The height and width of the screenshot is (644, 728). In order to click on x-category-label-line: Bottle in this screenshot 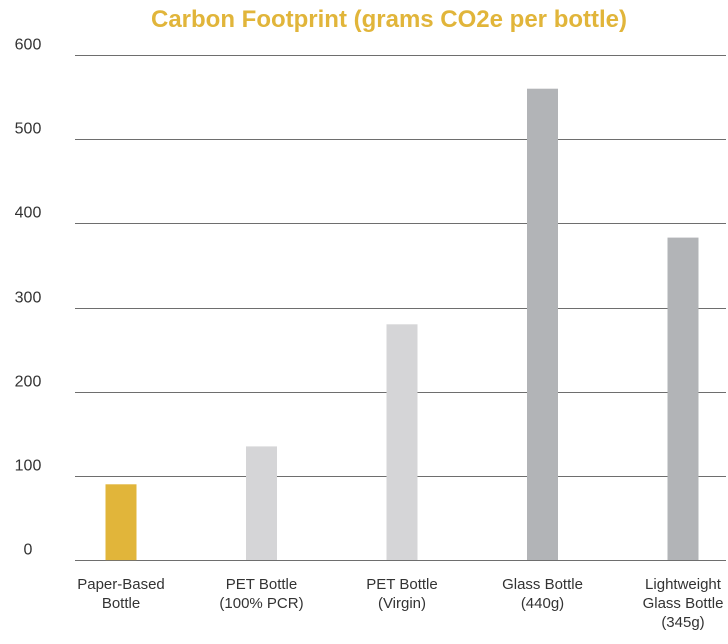, I will do `click(121, 603)`.